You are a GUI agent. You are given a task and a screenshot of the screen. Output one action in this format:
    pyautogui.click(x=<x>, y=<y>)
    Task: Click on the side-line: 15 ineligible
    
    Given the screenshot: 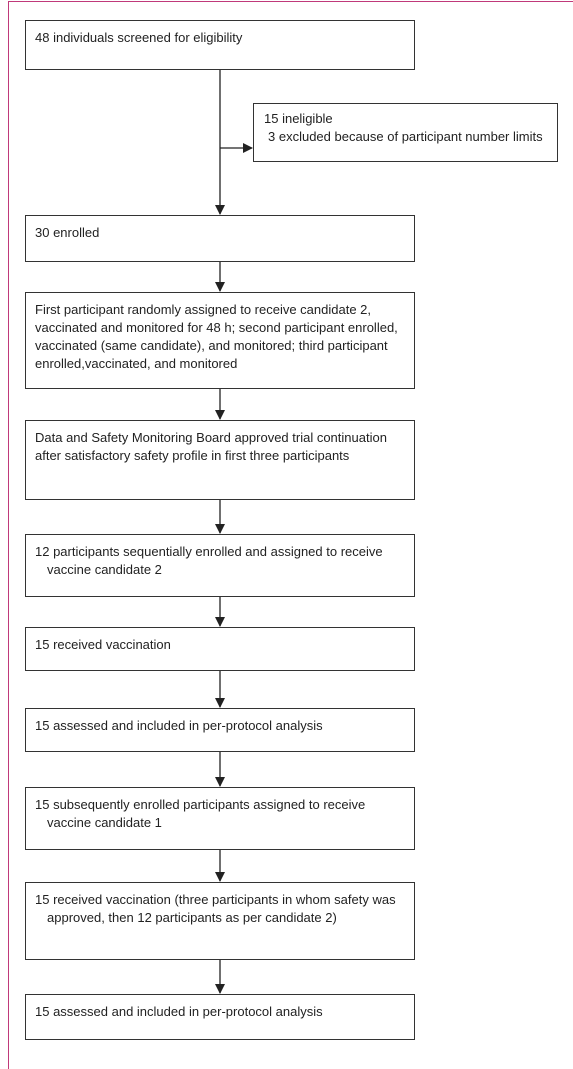 What is the action you would take?
    pyautogui.click(x=298, y=118)
    